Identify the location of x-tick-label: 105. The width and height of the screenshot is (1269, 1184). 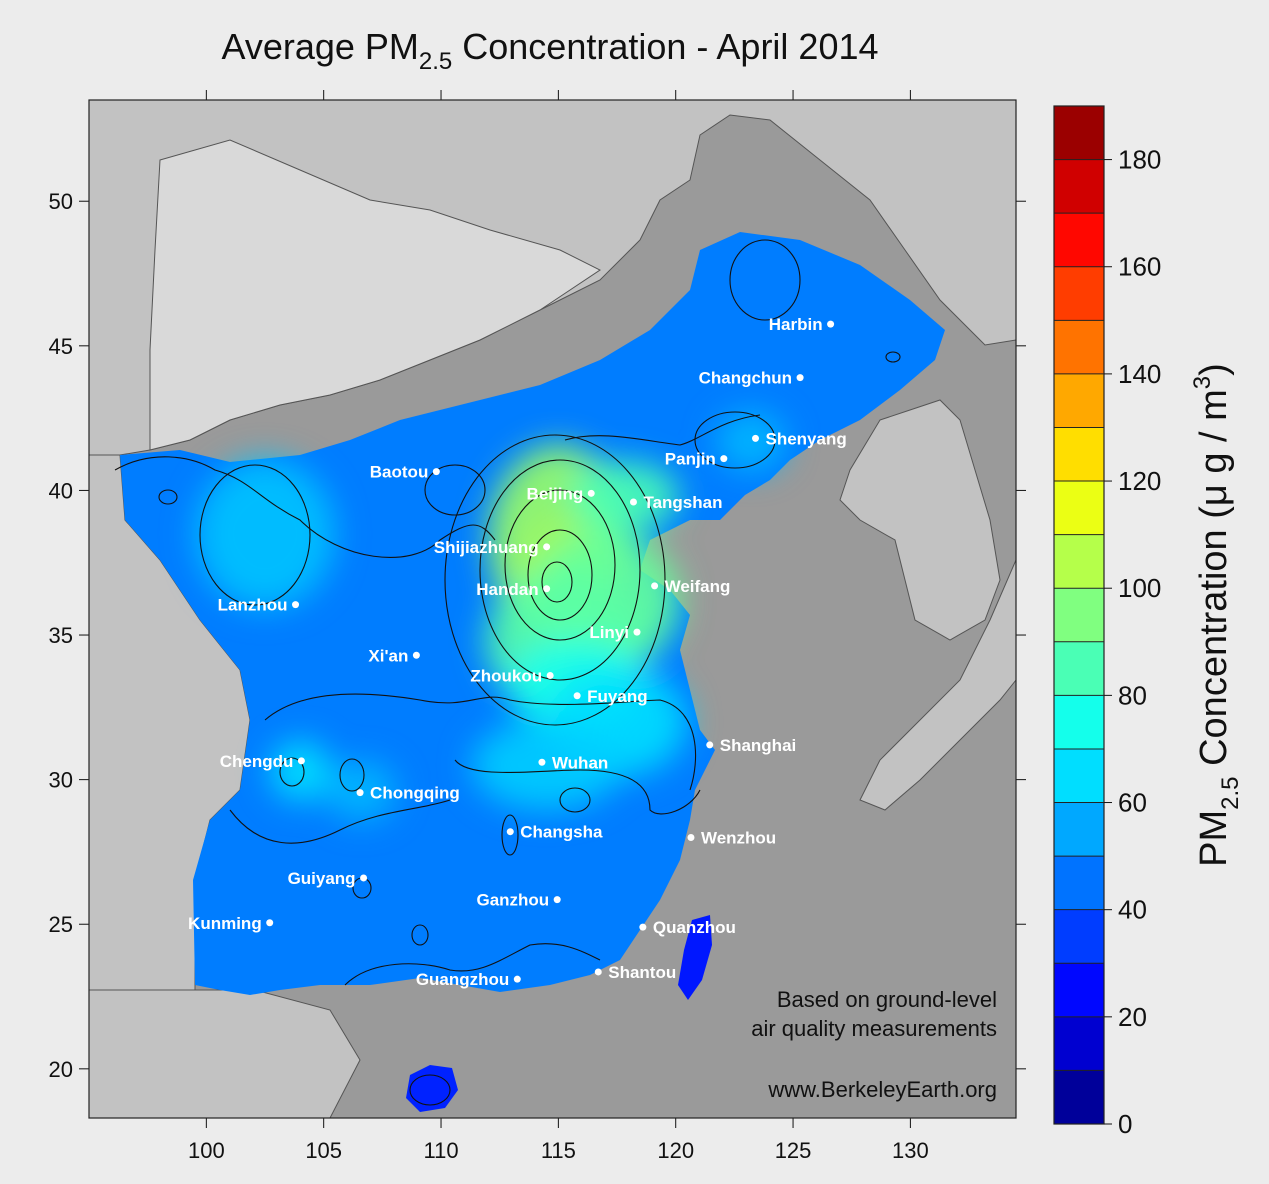
(323, 1150).